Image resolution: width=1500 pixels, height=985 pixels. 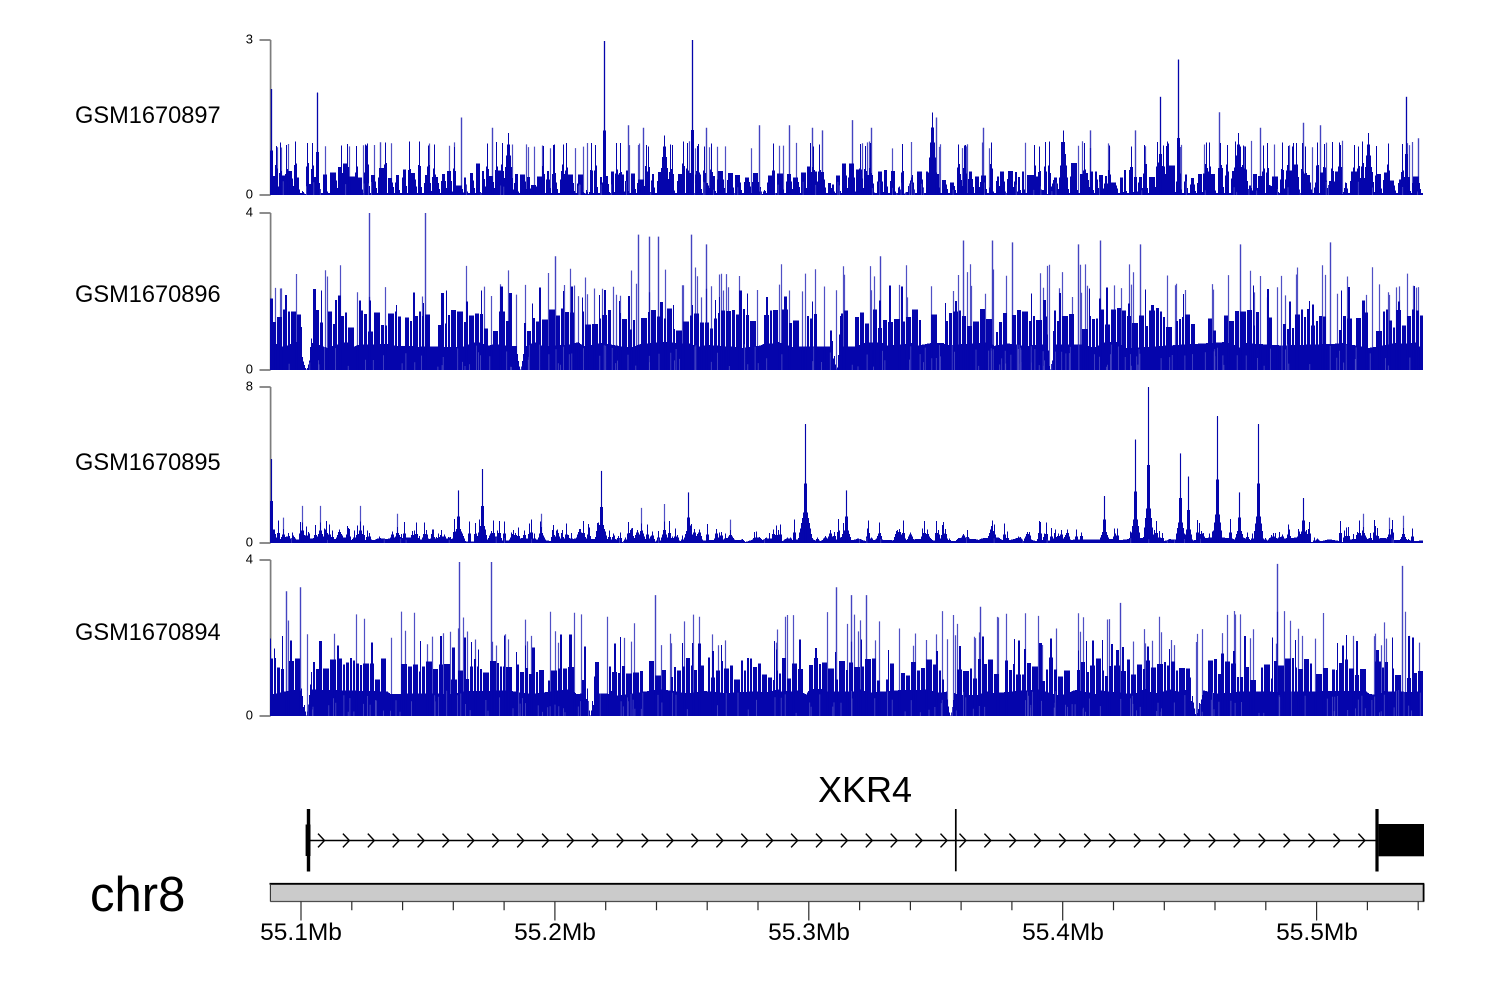 What do you see at coordinates (148, 295) in the screenshot?
I see `svg-text: GSM1670896` at bounding box center [148, 295].